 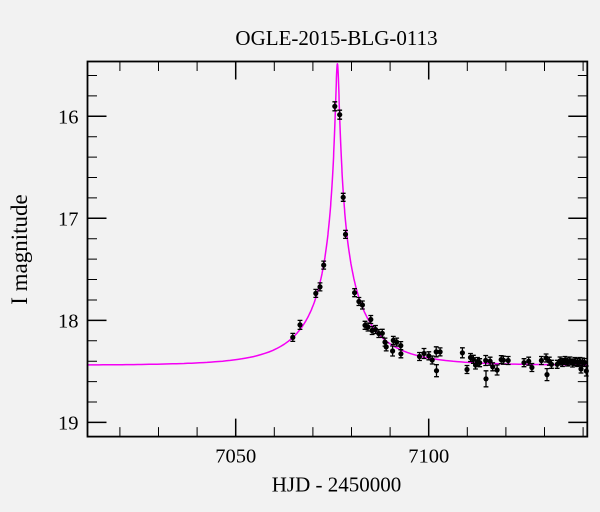 I want to click on svg-text: 18, so click(x=68, y=321).